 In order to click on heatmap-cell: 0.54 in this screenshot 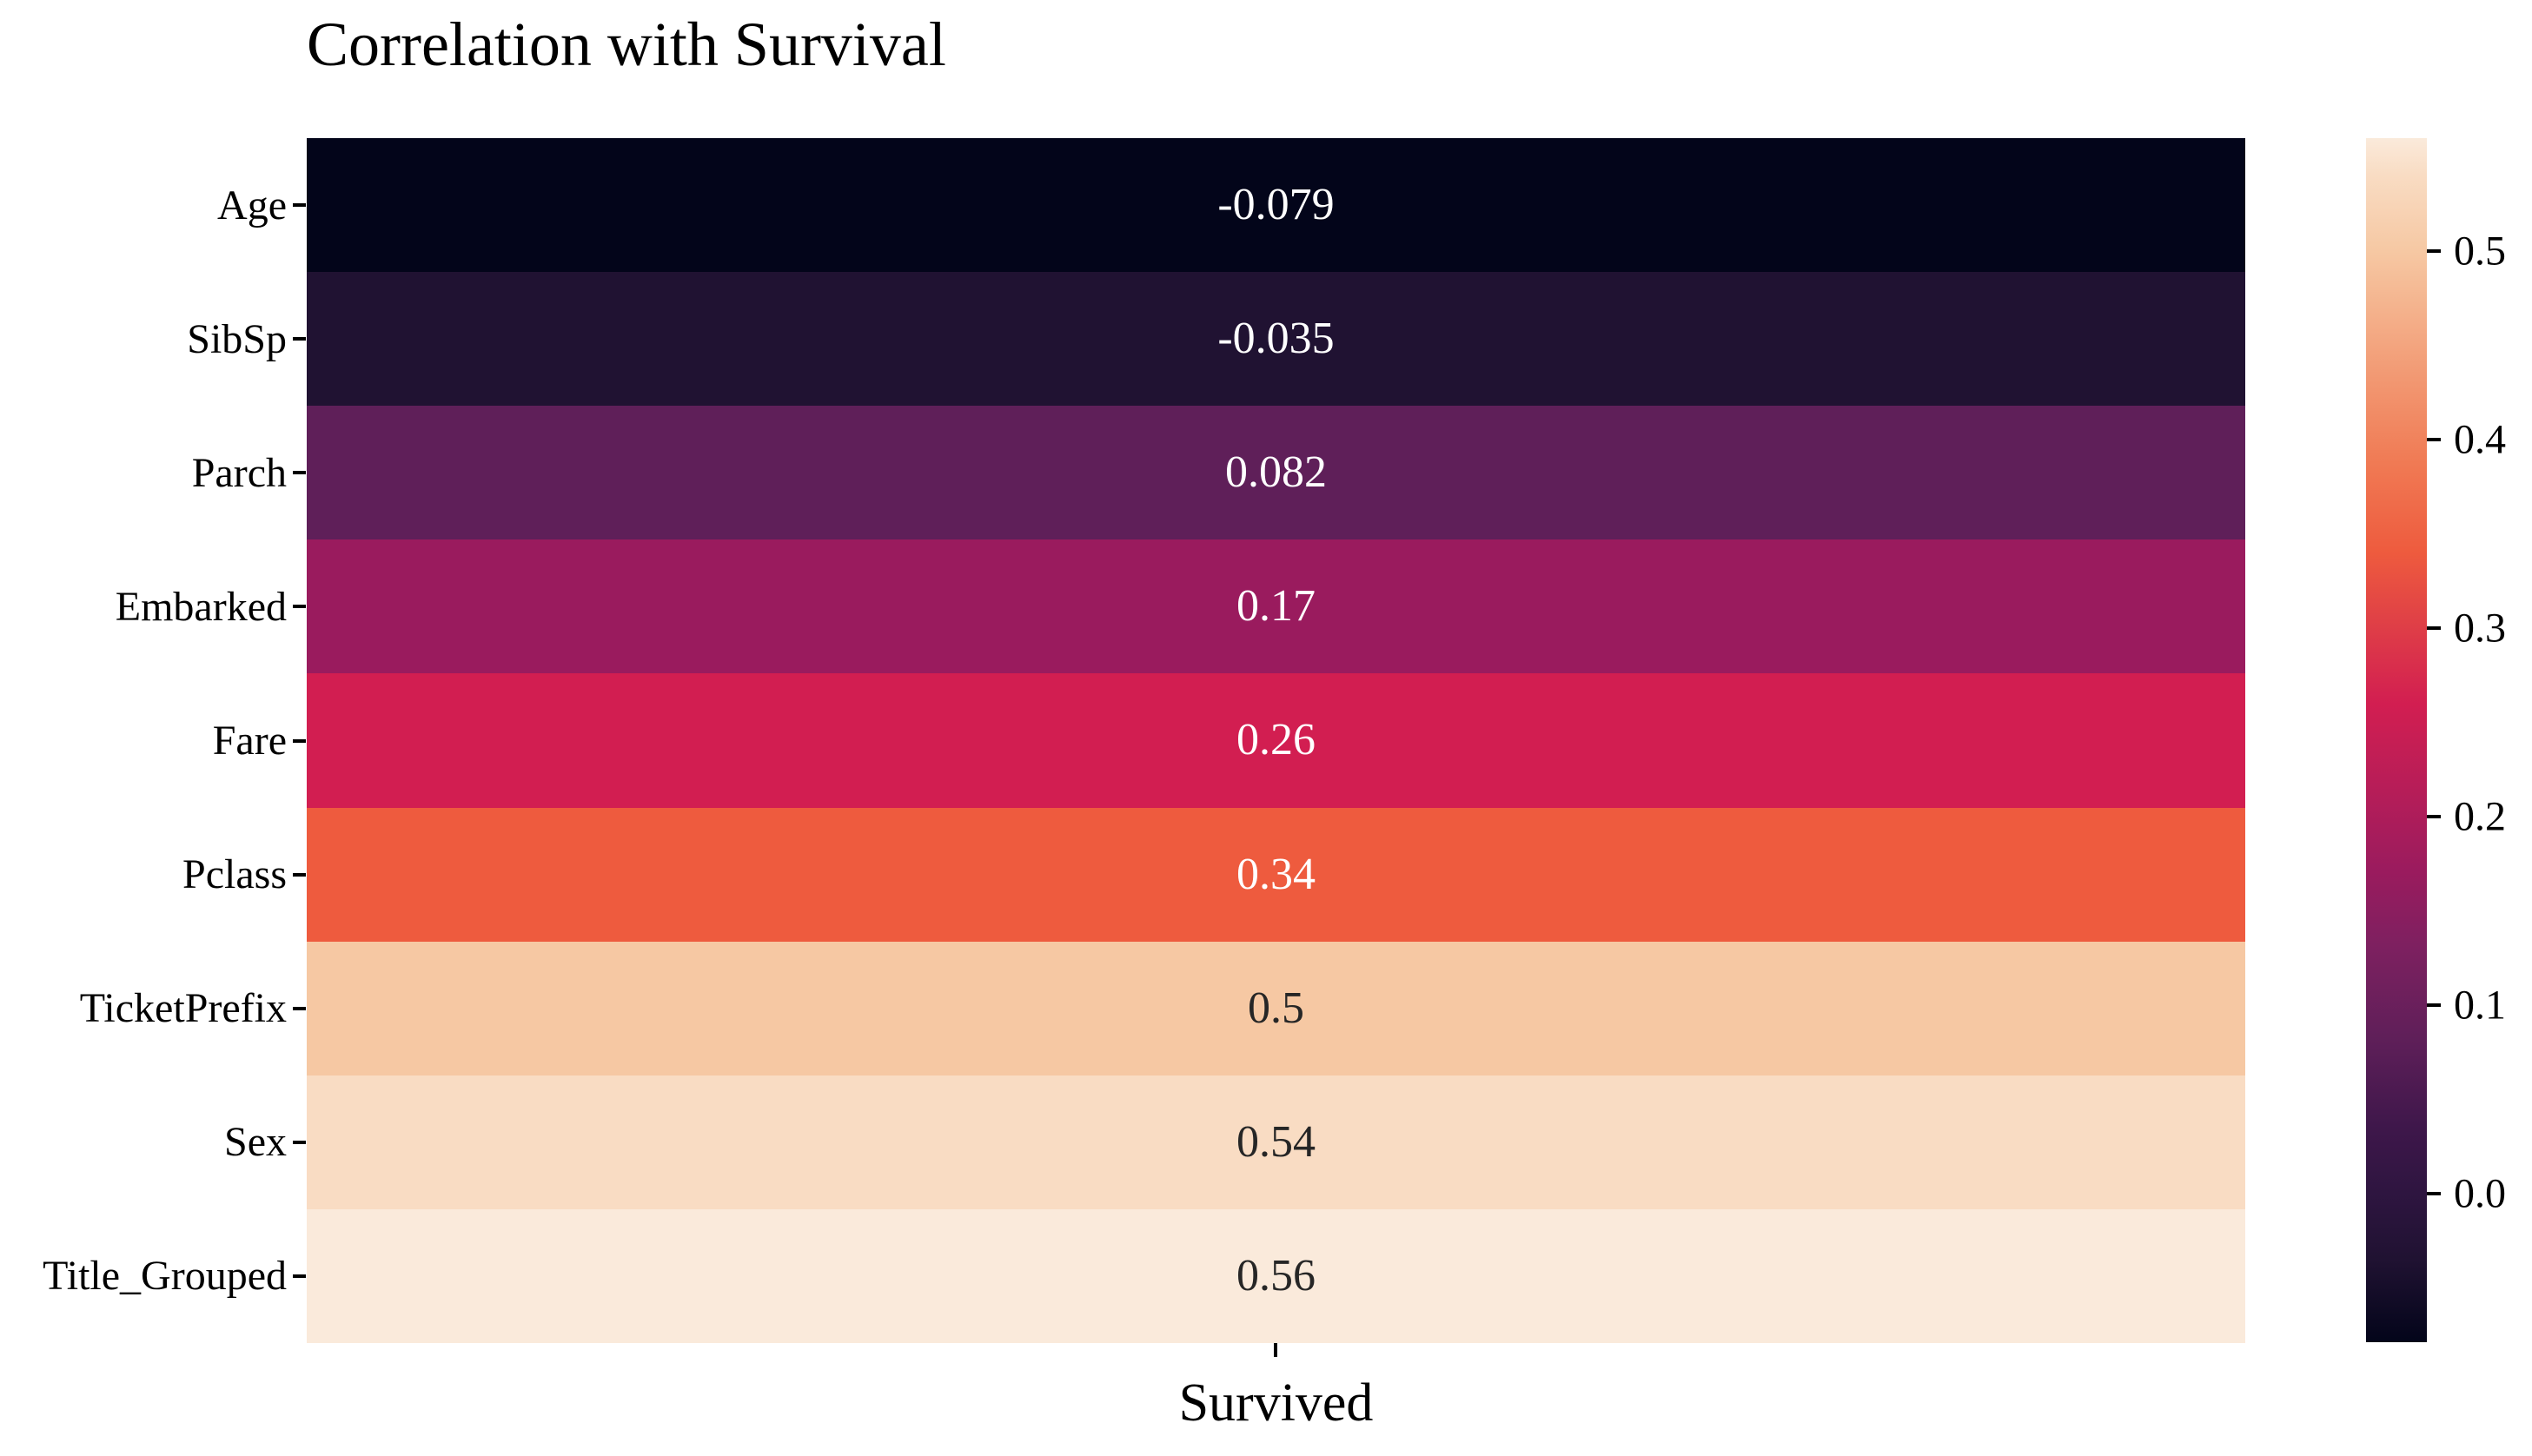, I will do `click(1276, 1142)`.